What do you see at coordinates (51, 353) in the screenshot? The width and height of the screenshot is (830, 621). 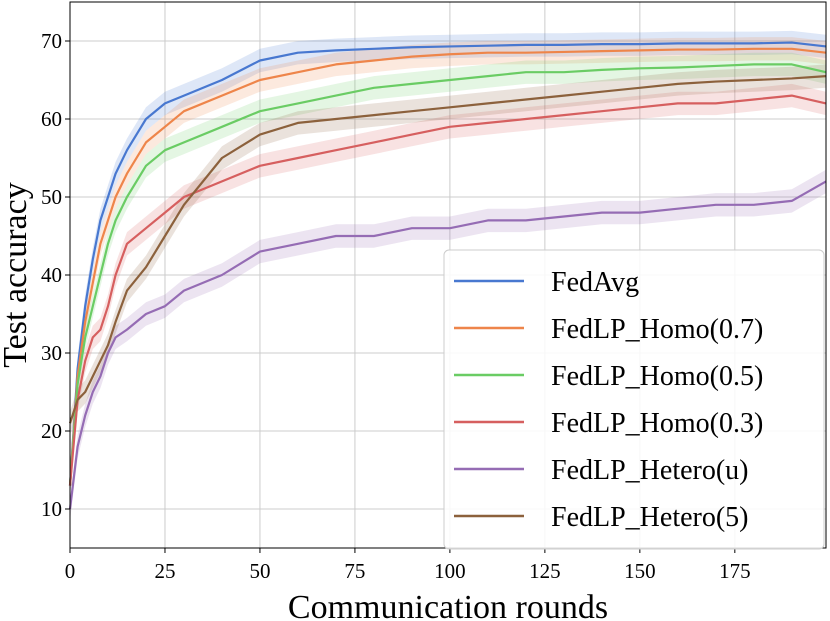 I see `y-tick-label: 30` at bounding box center [51, 353].